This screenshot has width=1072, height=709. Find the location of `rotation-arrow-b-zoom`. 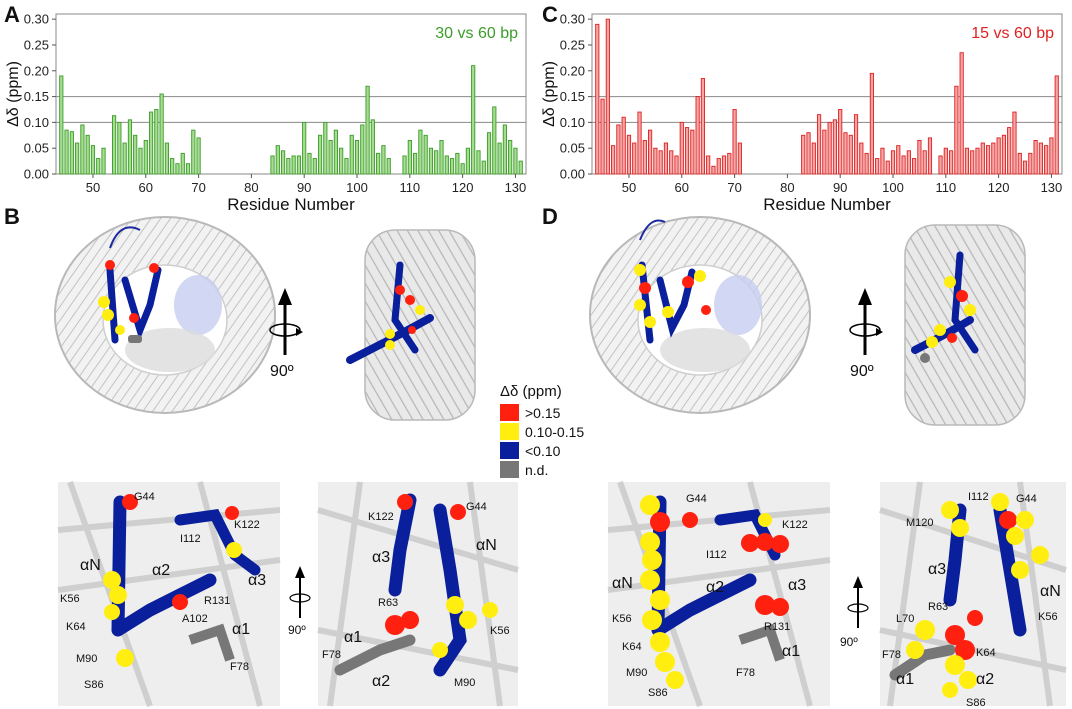

rotation-arrow-b-zoom is located at coordinates (300, 592).